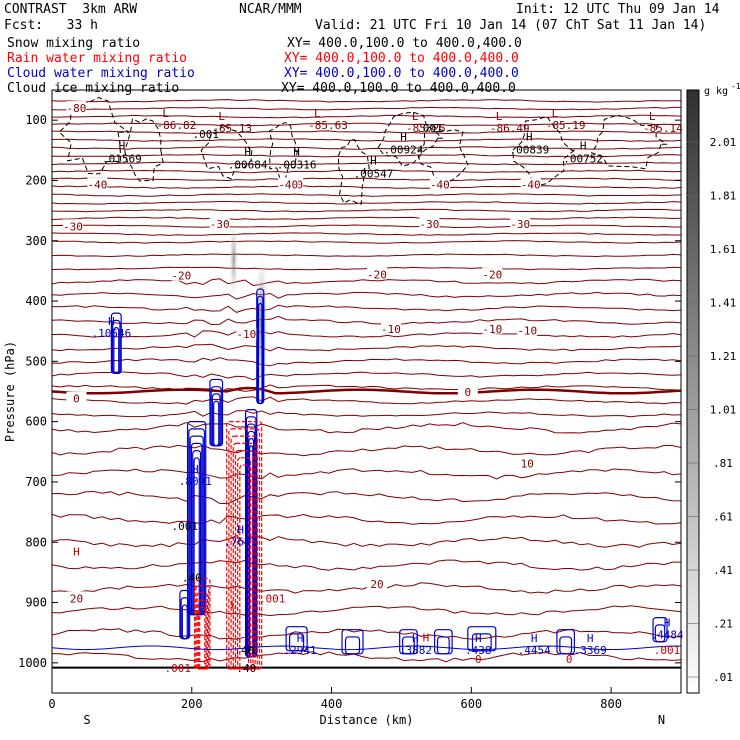 The height and width of the screenshot is (740, 740). I want to click on snow-field-label: Snow mixing ratio, so click(74, 43).